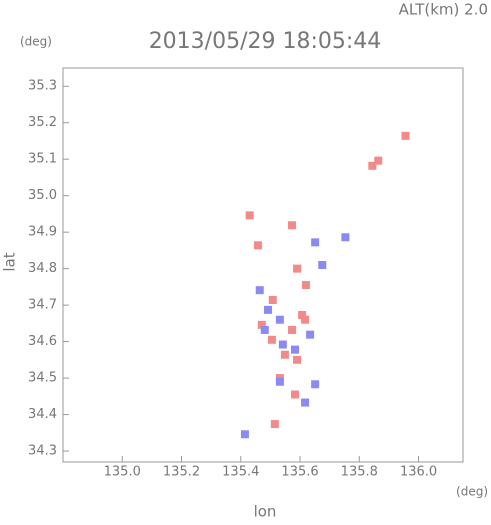 This screenshot has width=491, height=525. Describe the element at coordinates (42, 378) in the screenshot. I see `y-tick-label: 34.5` at that location.